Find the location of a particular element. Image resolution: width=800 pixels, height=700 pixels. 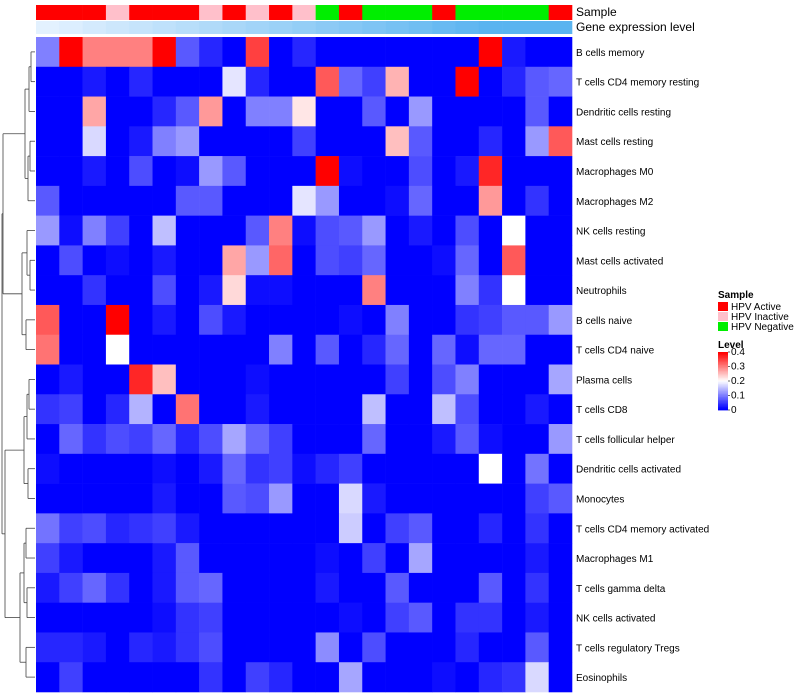

row-label: Mast cells resting is located at coordinates (614, 142).